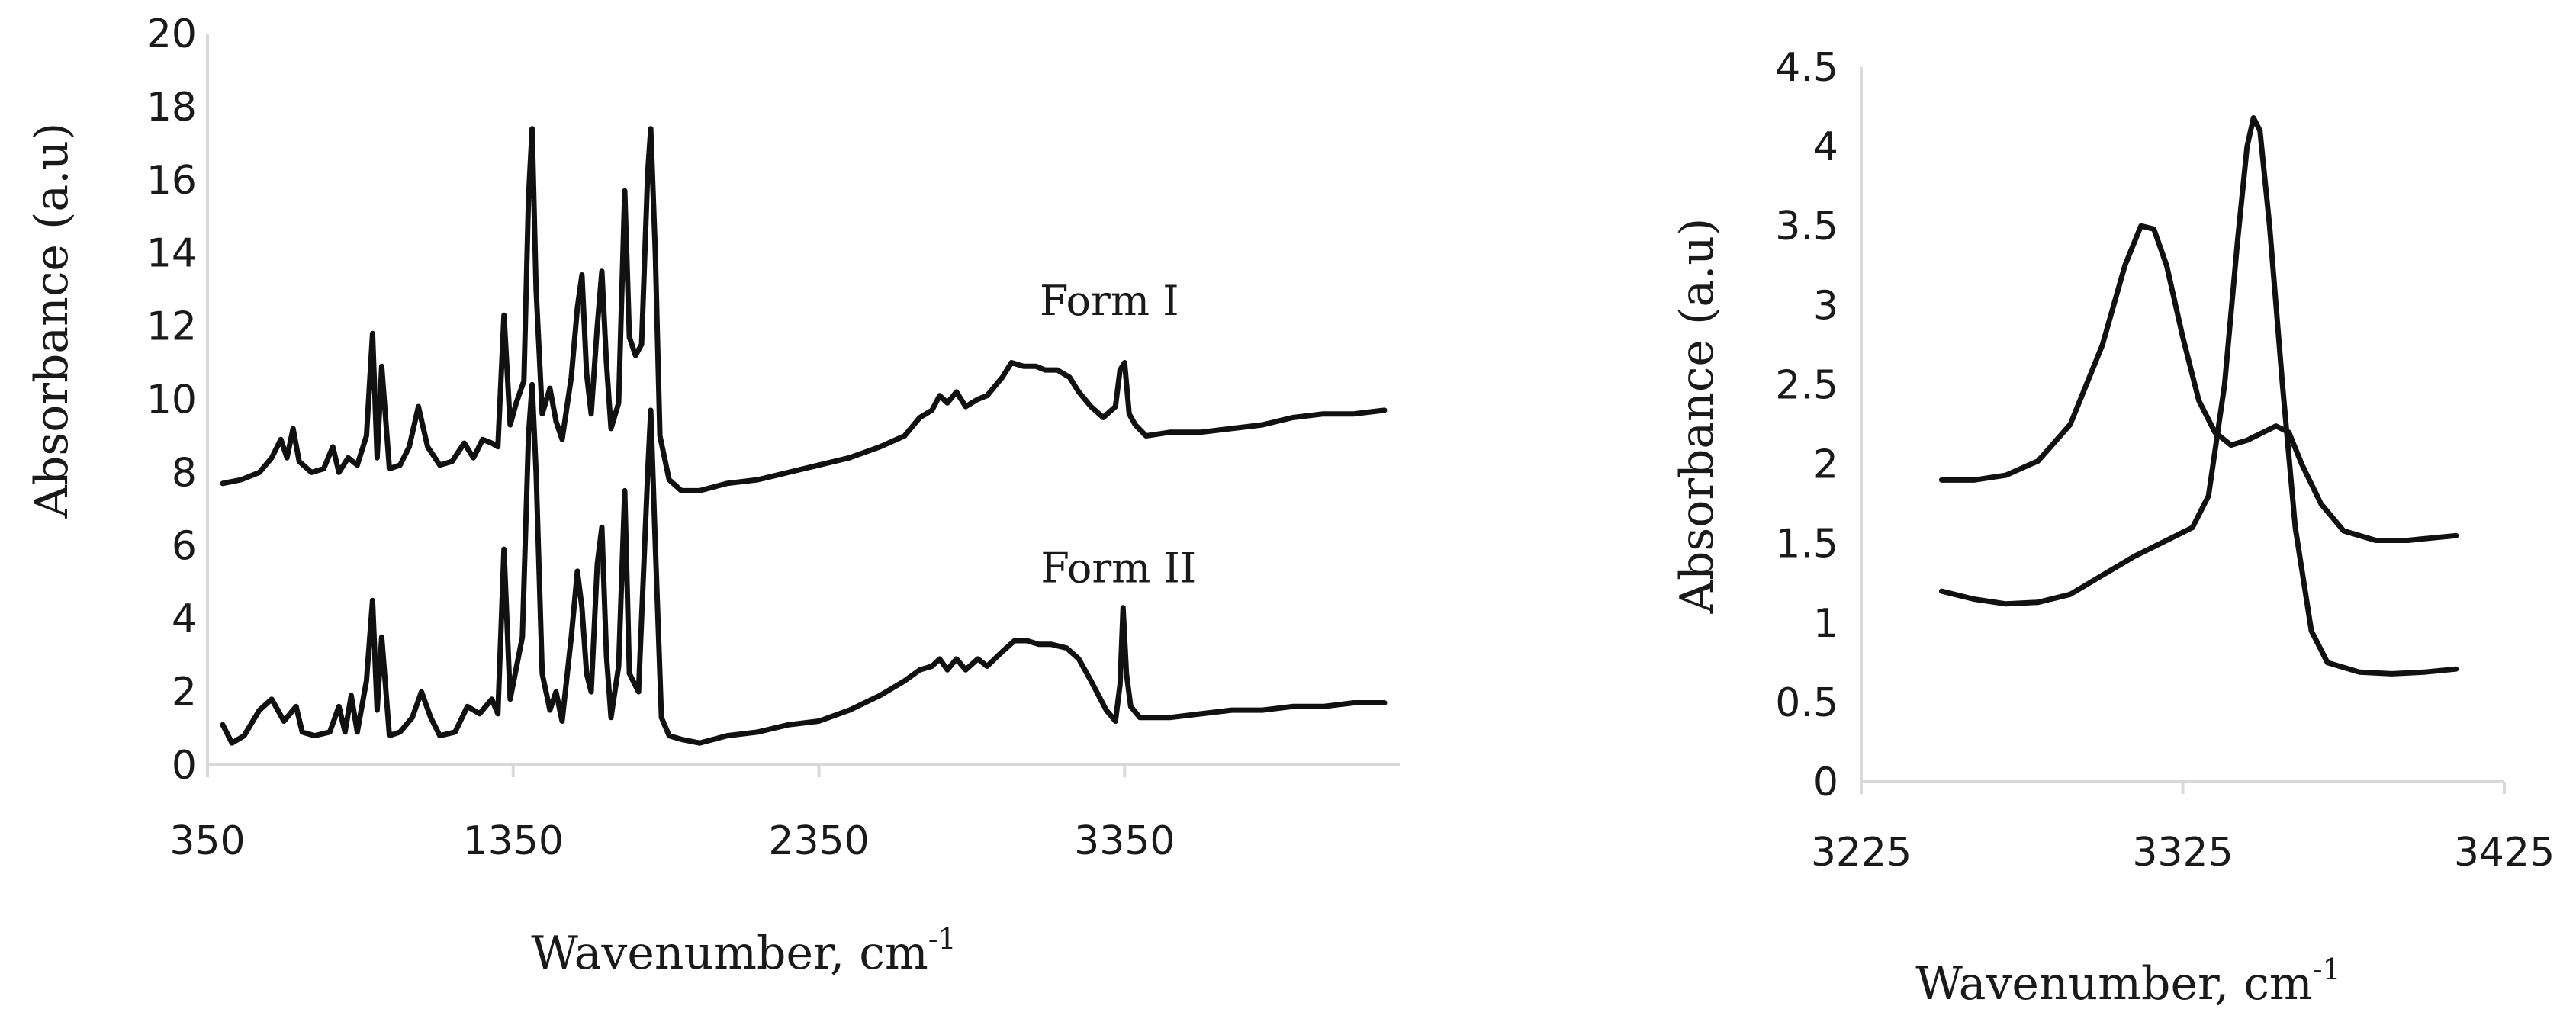 This screenshot has width=2576, height=1022. What do you see at coordinates (2505, 853) in the screenshot?
I see `x-tick-label: 3425` at bounding box center [2505, 853].